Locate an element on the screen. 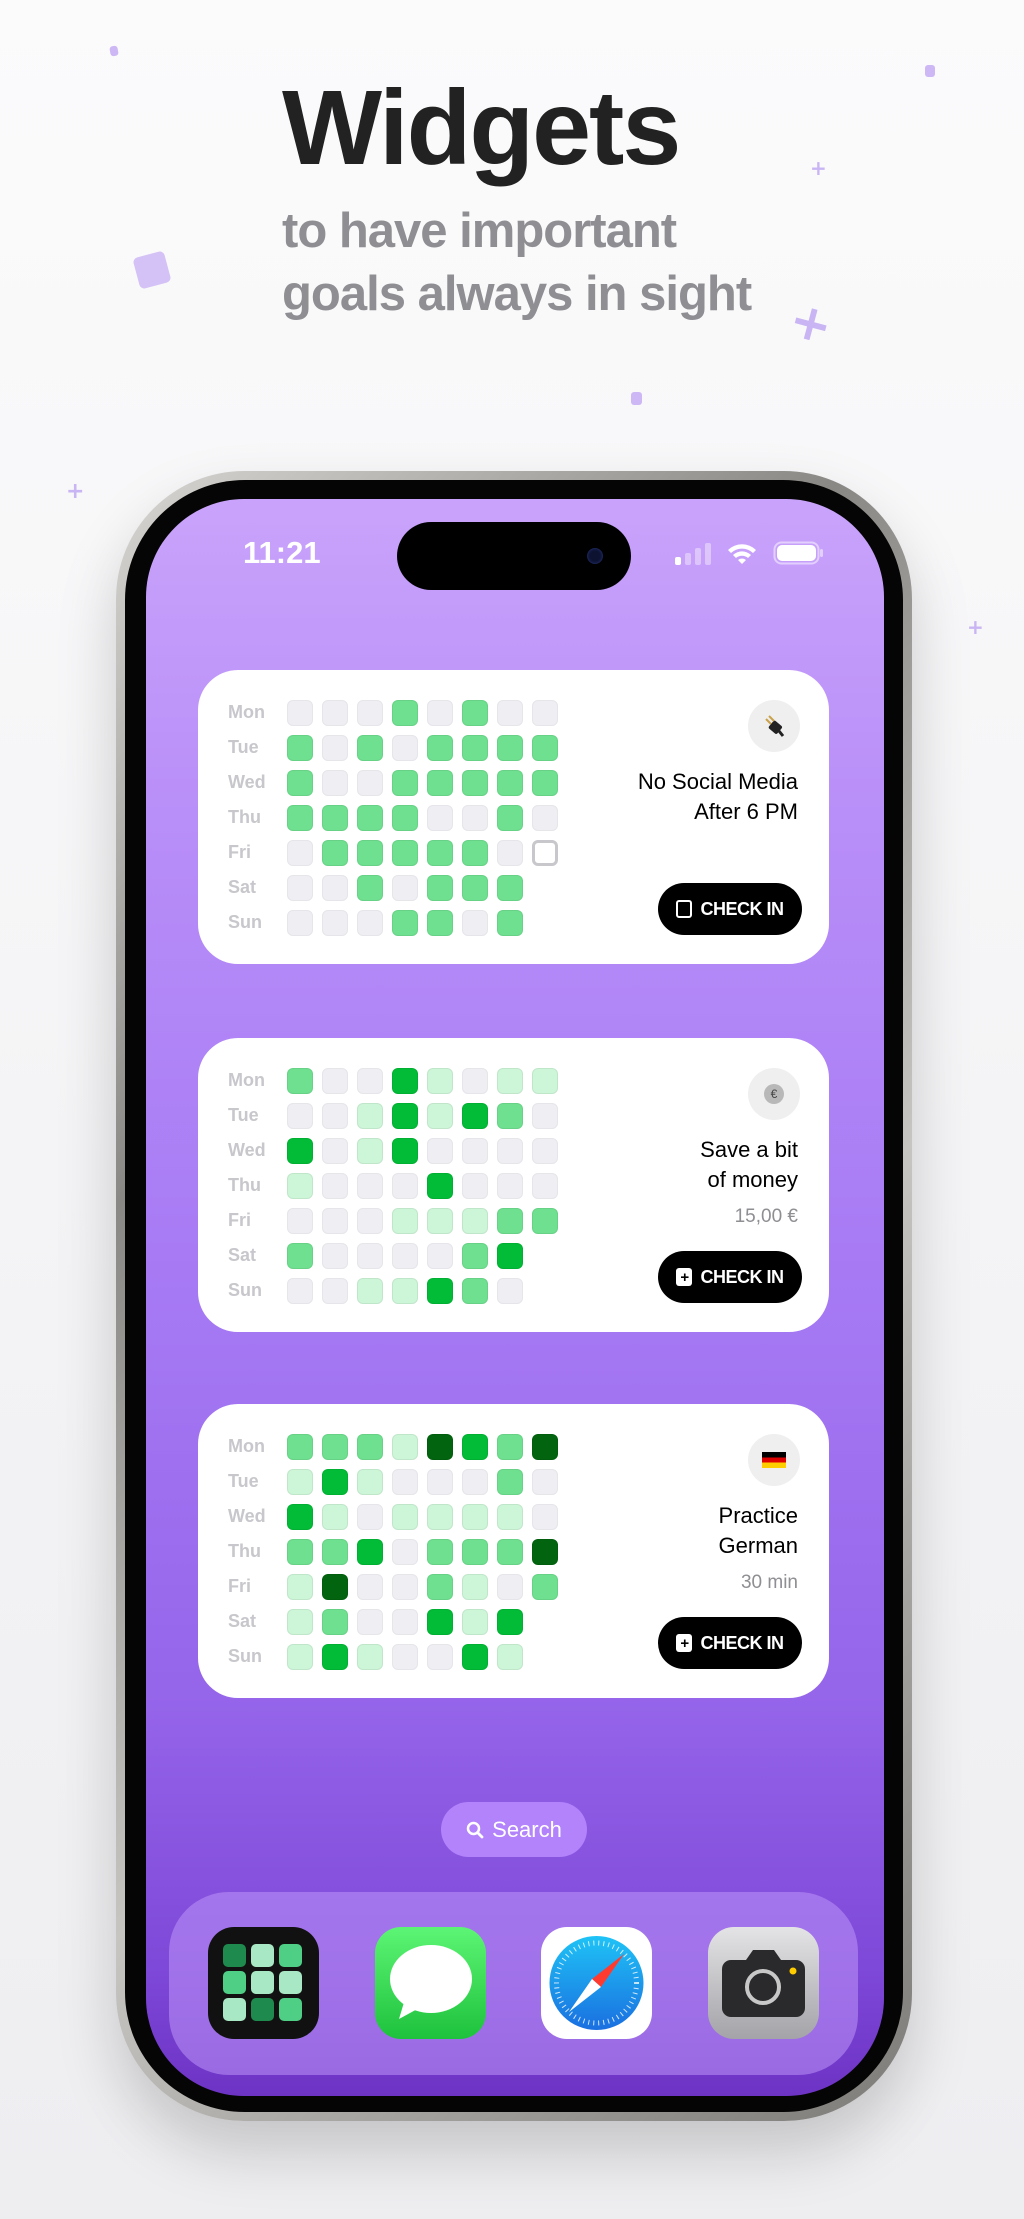 Image resolution: width=1024 pixels, height=2219 pixels. dock is located at coordinates (513, 1983).